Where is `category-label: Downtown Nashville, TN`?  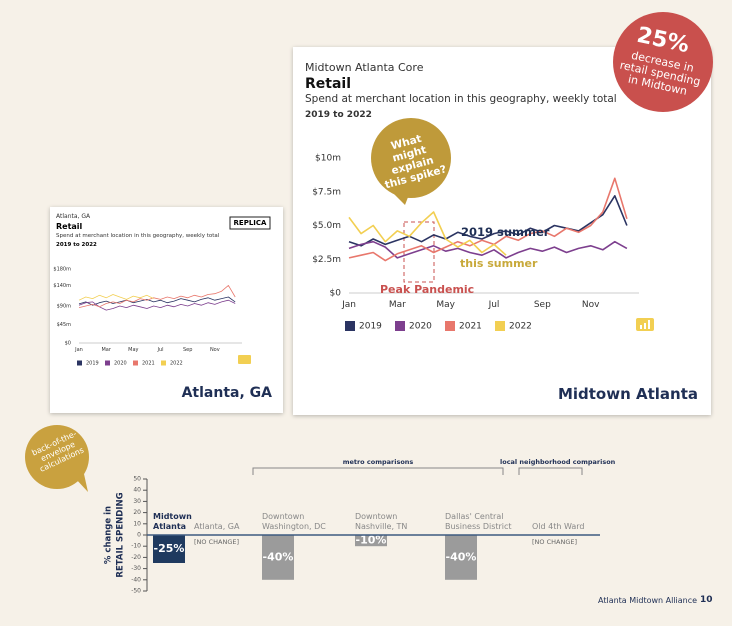 category-label: Downtown Nashville, TN is located at coordinates (381, 521).